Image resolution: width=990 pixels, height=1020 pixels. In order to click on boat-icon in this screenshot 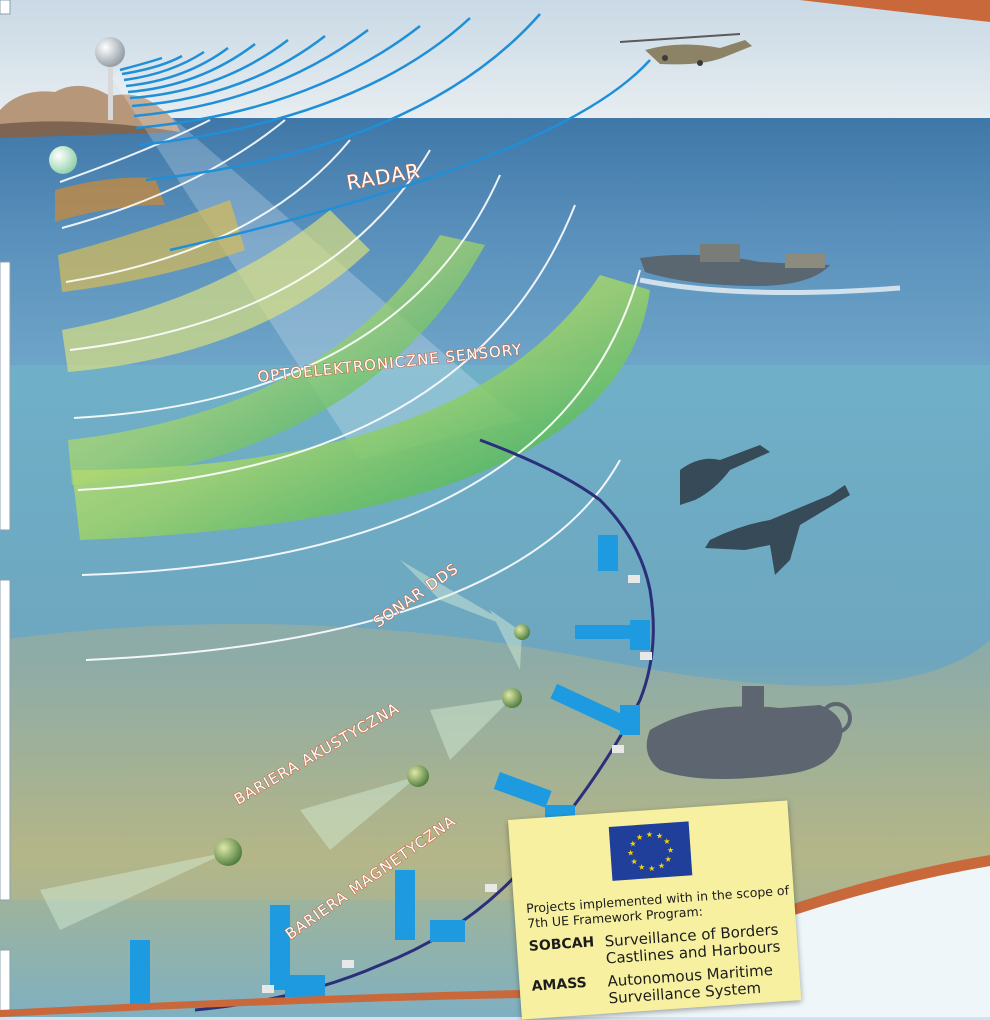, I will do `click(770, 269)`.